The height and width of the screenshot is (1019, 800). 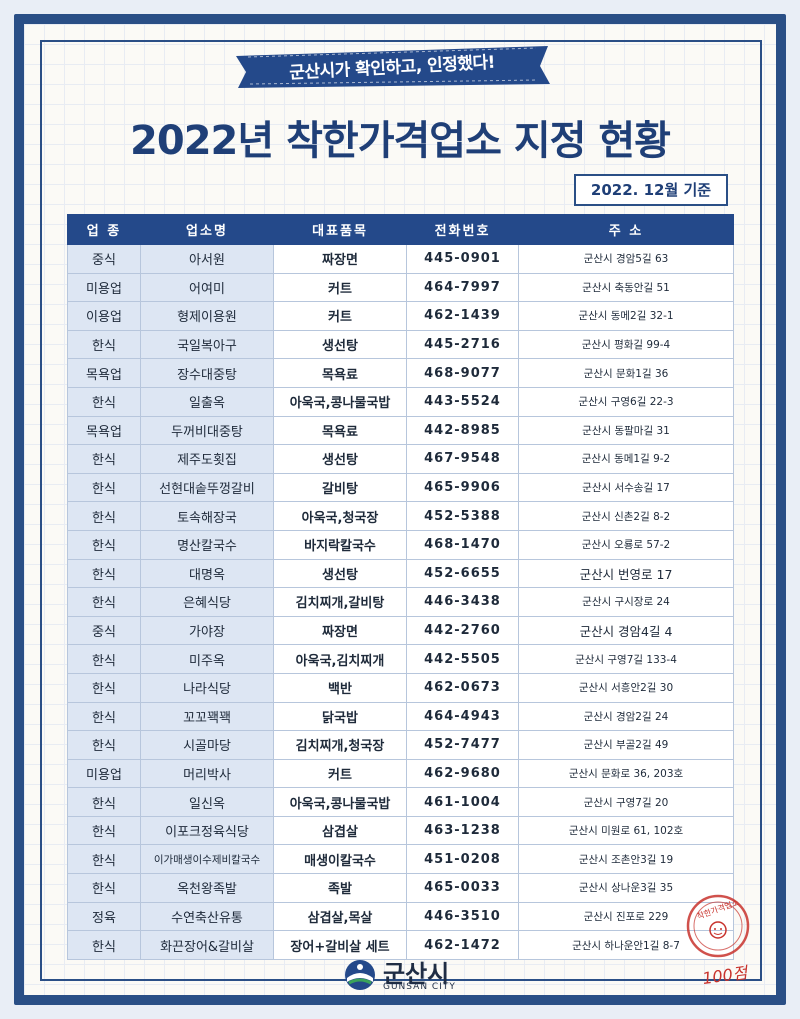 I want to click on table-row: 한식 선현대솥뚜껑갈비 갈비탕 465-9906 군산시 서수송길 17, so click(x=400, y=487).